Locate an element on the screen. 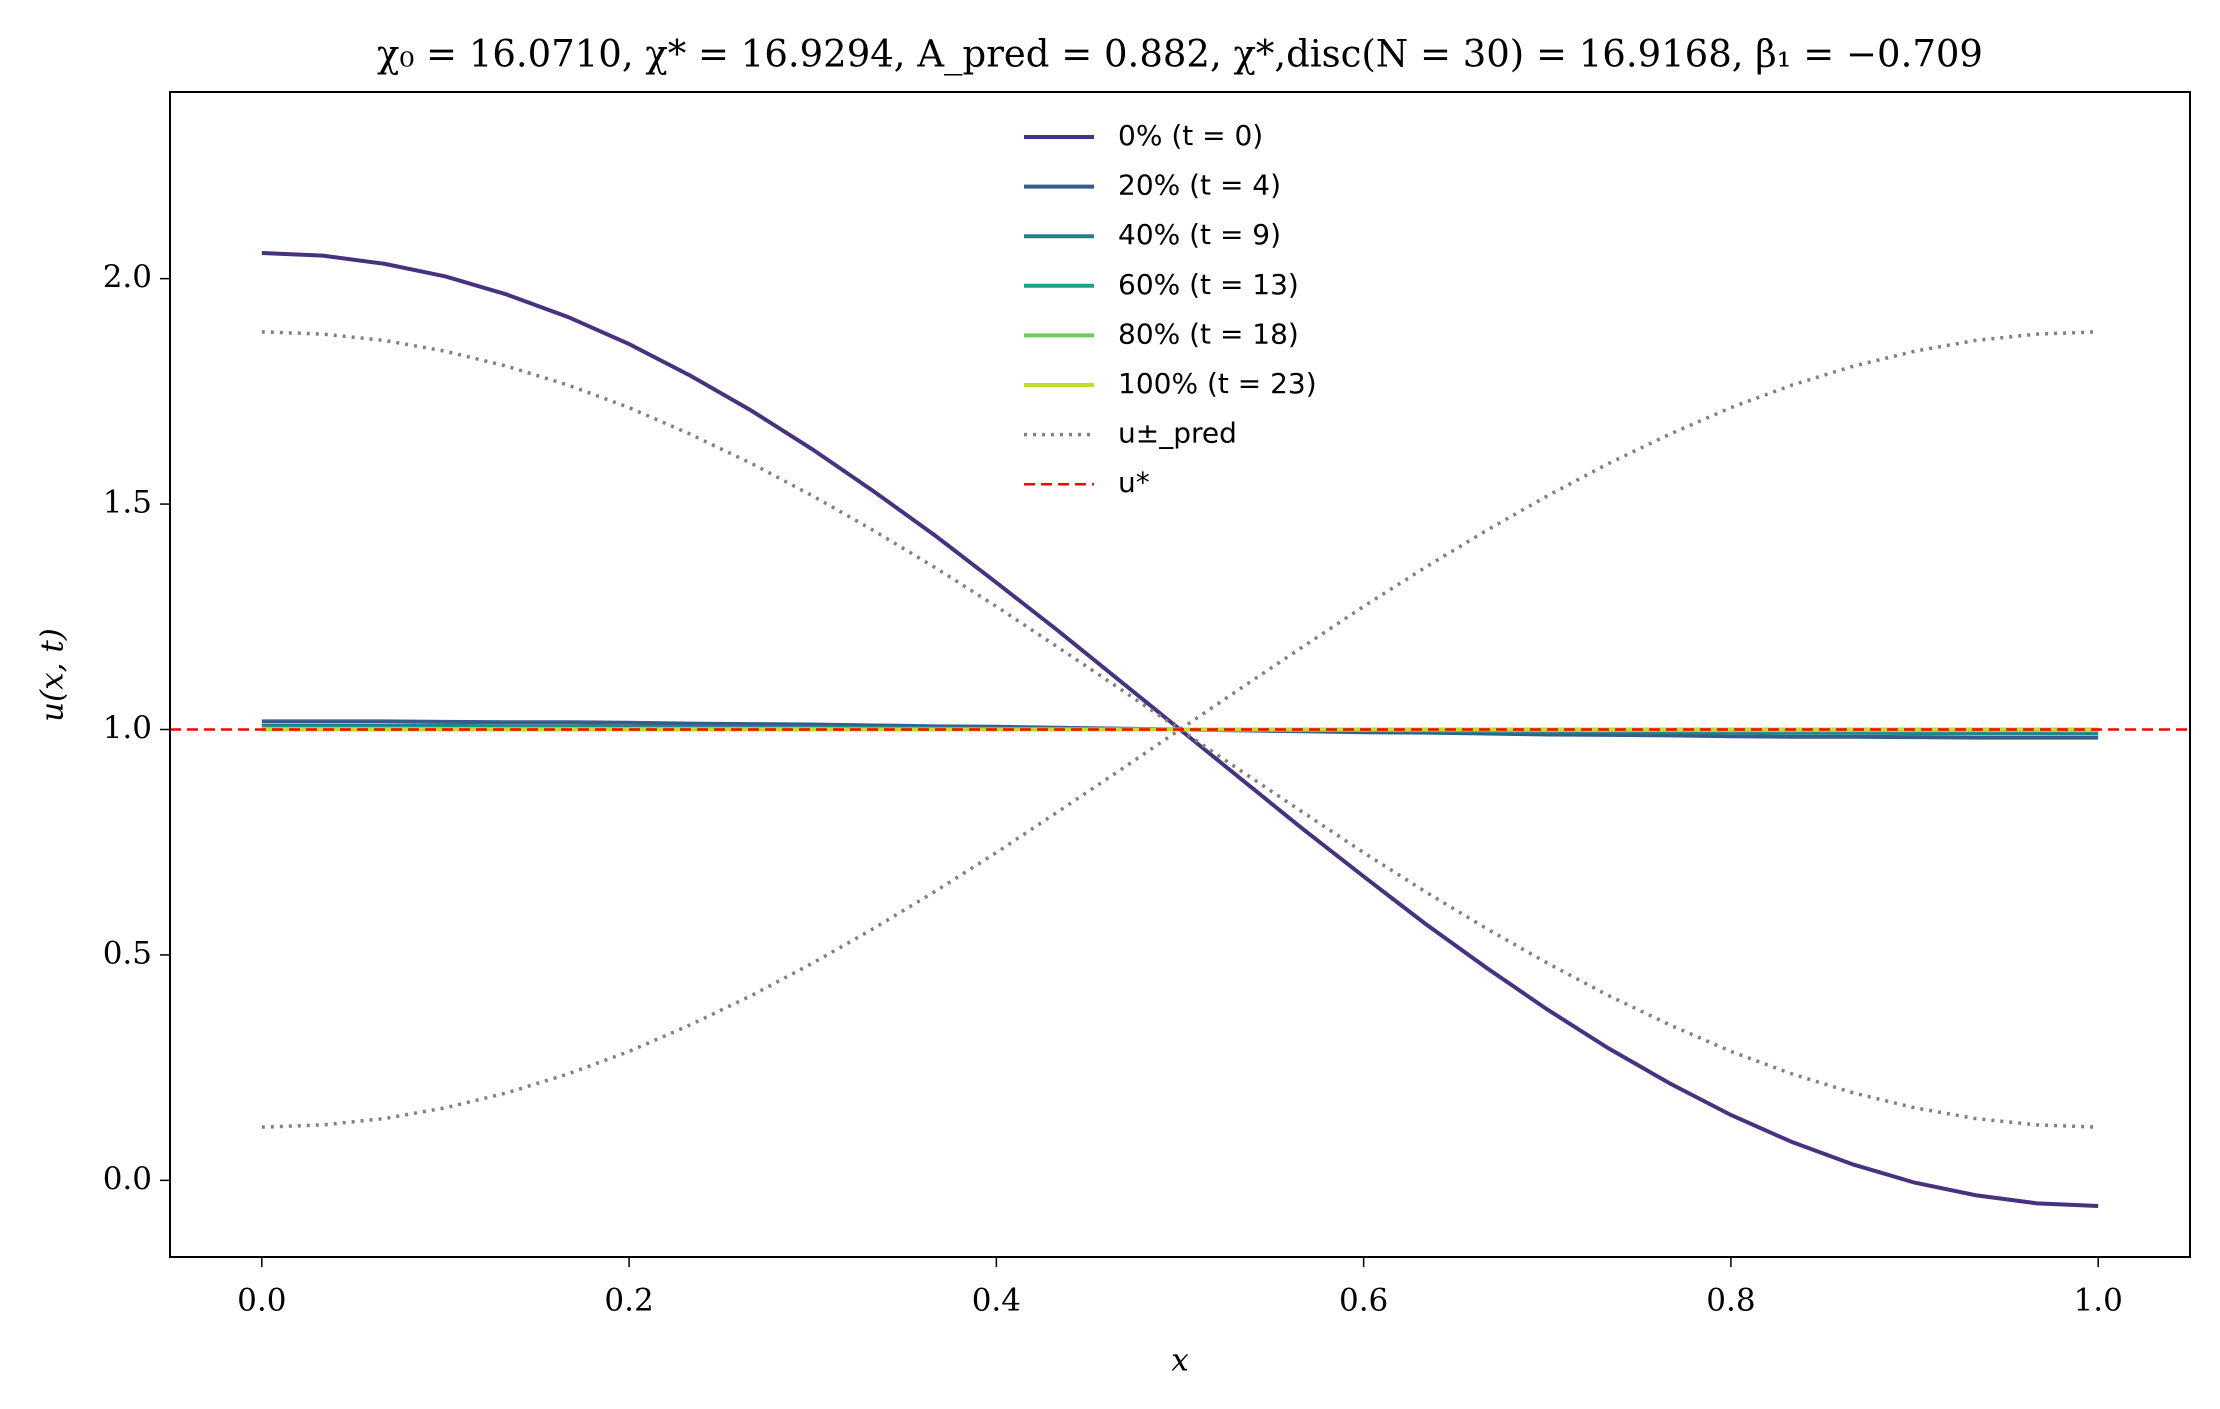  x-tick-label: 0.0 is located at coordinates (261, 1301).